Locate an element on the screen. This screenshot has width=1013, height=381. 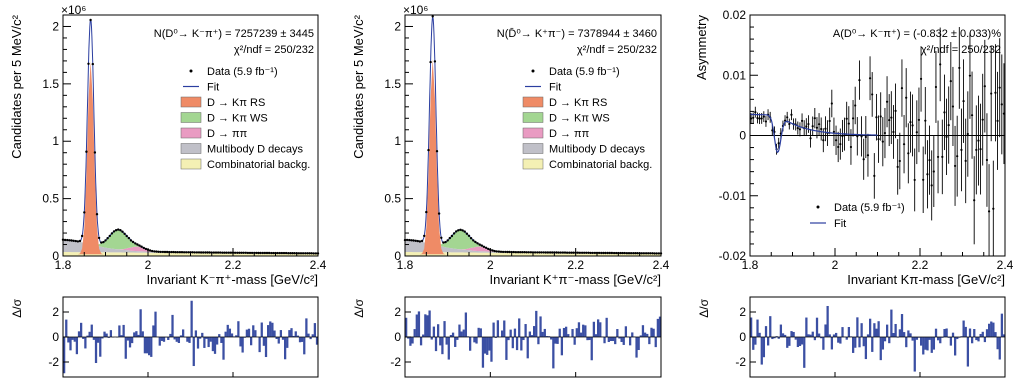
pull-panel-pull_kpi: -2 0 2 Δ/σ is located at coordinates (164, 337).